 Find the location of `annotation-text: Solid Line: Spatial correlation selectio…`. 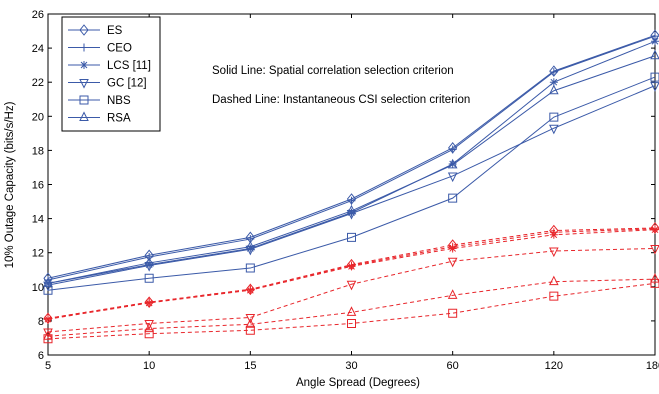

annotation-text: Solid Line: Spatial correlation selectio… is located at coordinates (333, 71).